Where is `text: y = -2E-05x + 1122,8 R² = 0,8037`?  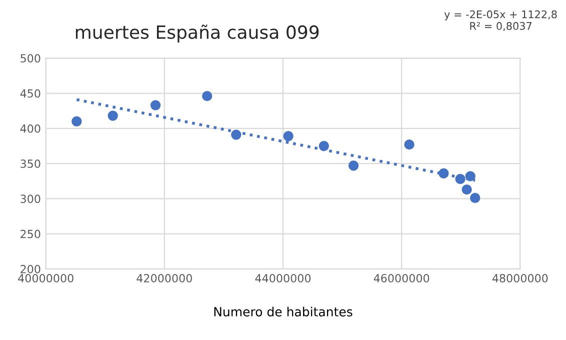
text: y = -2E-05x + 1122,8 R² = 0,8037 is located at coordinates (500, 20).